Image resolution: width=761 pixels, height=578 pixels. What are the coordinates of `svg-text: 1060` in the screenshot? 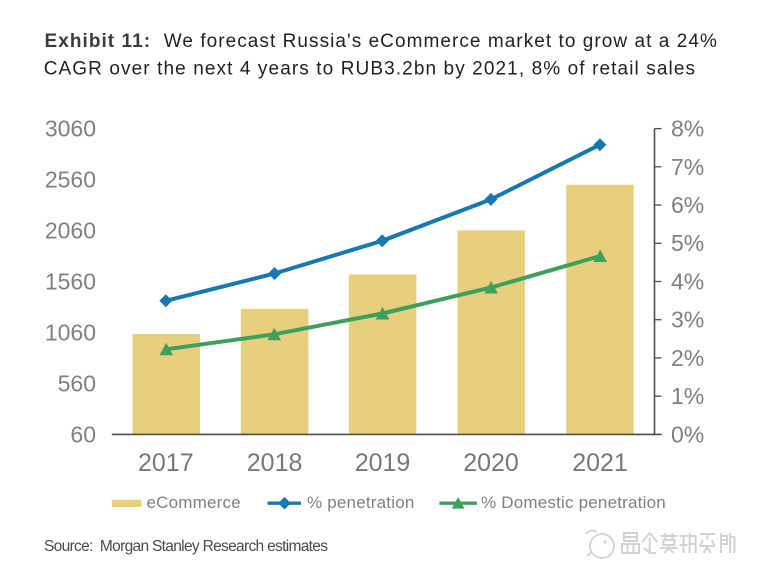 It's located at (70, 333).